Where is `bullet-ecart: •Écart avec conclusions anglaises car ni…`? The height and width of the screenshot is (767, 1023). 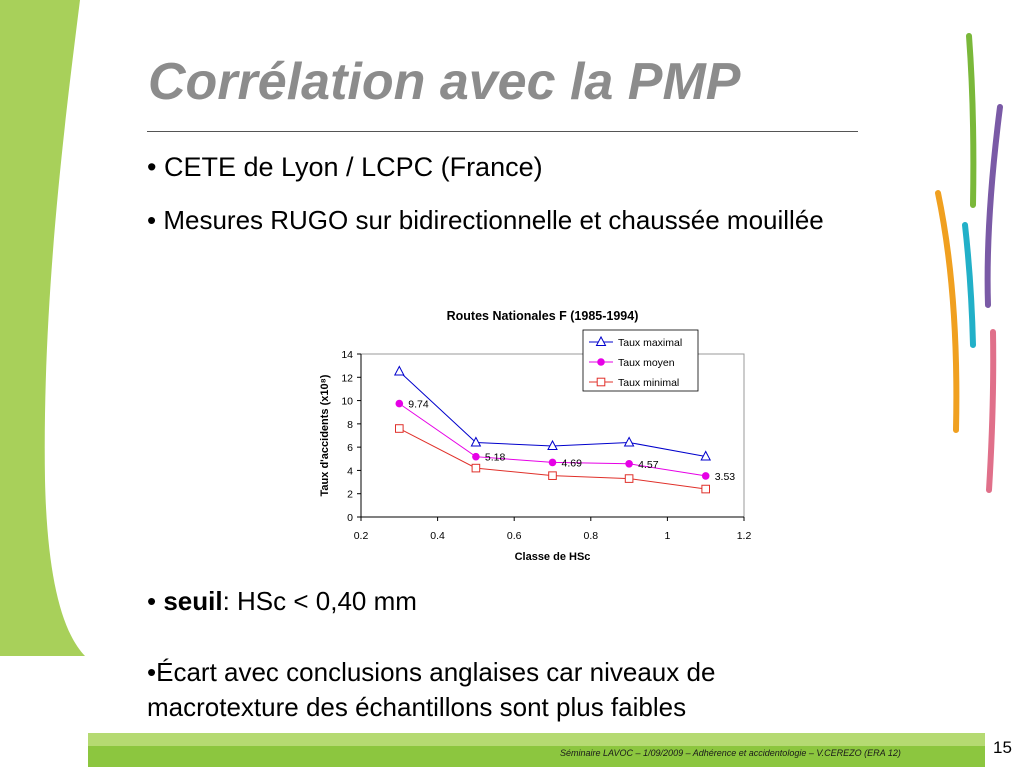
bullet-ecart: •Écart avec conclusions anglaises car ni… is located at coordinates (431, 689).